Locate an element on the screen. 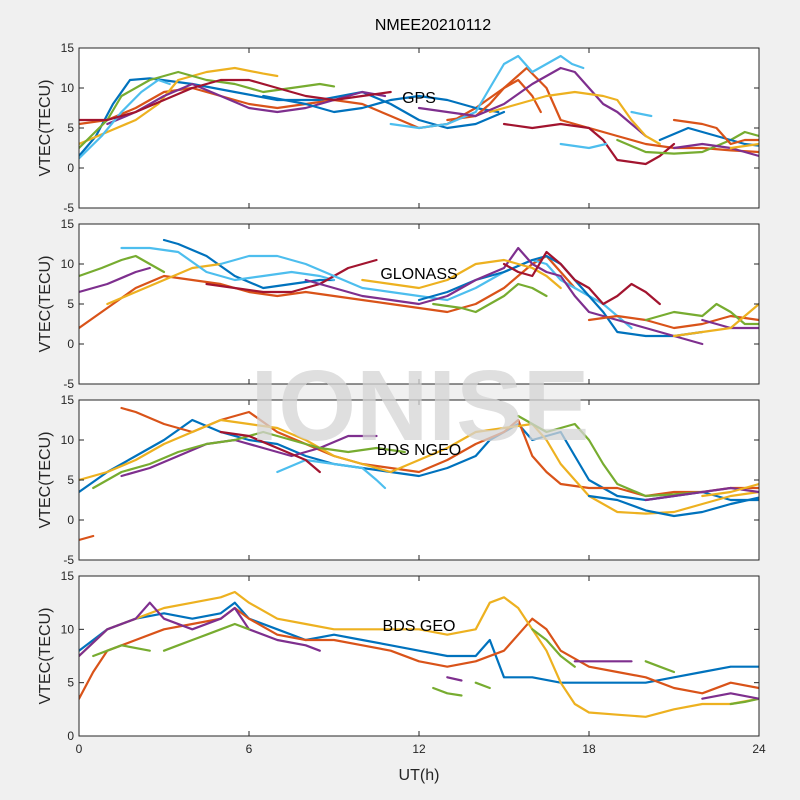  panel-label: GLONASS is located at coordinates (418, 274).